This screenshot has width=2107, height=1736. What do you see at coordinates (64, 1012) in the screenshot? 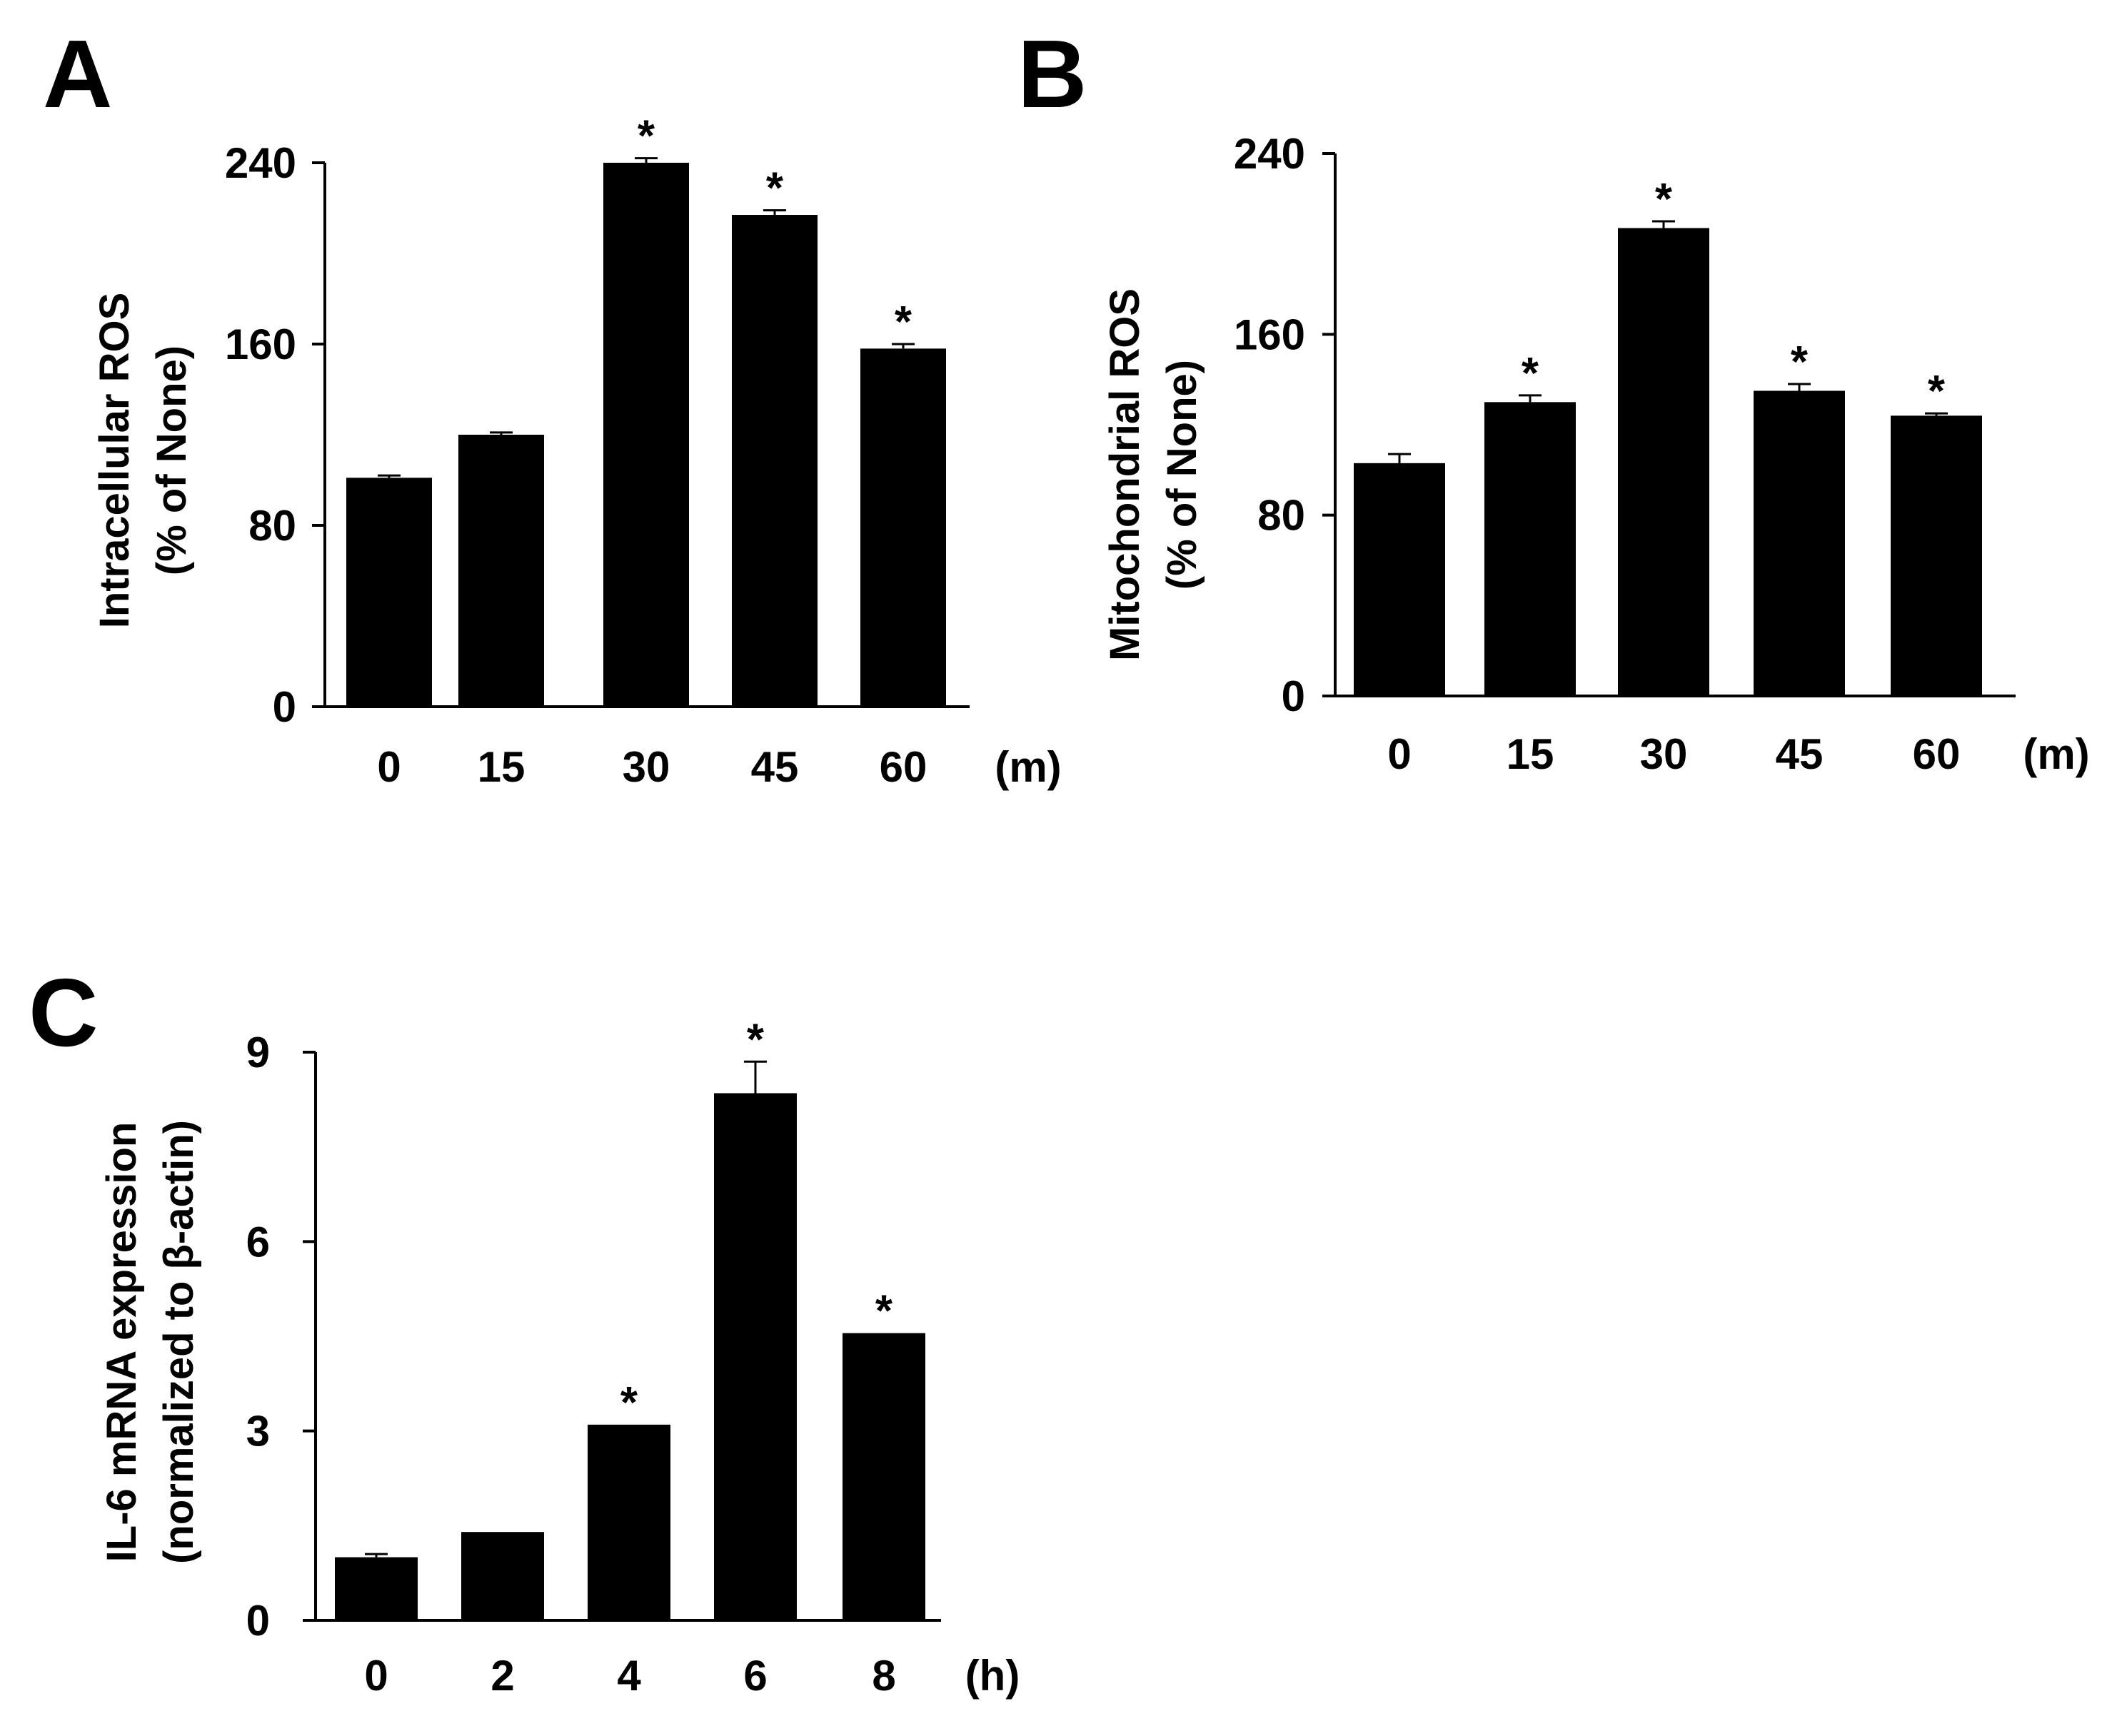
I see `panel-letter-c: C` at bounding box center [64, 1012].